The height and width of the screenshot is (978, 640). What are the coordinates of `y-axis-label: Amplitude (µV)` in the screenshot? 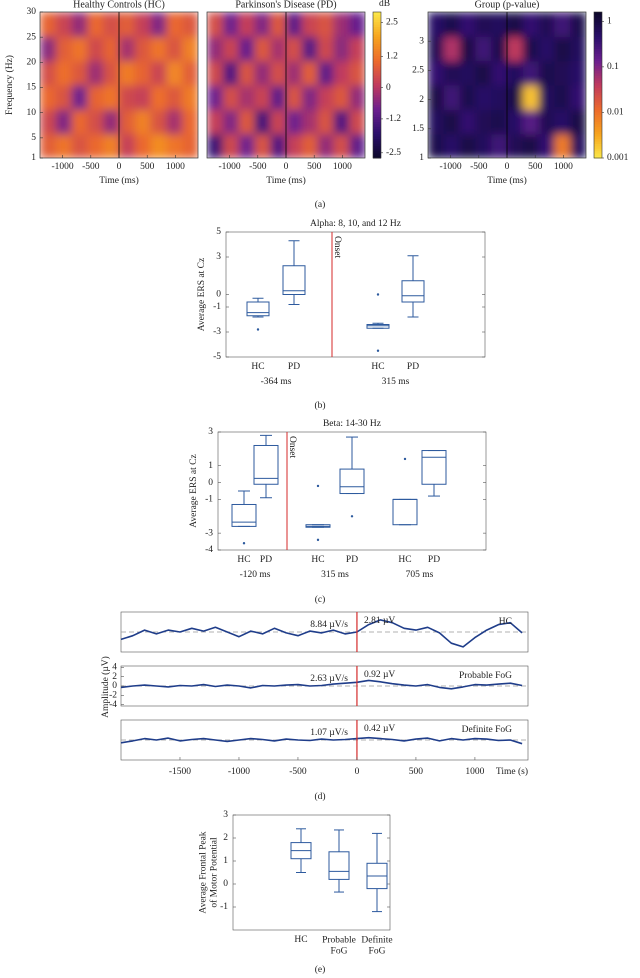 It's located at (105, 687).